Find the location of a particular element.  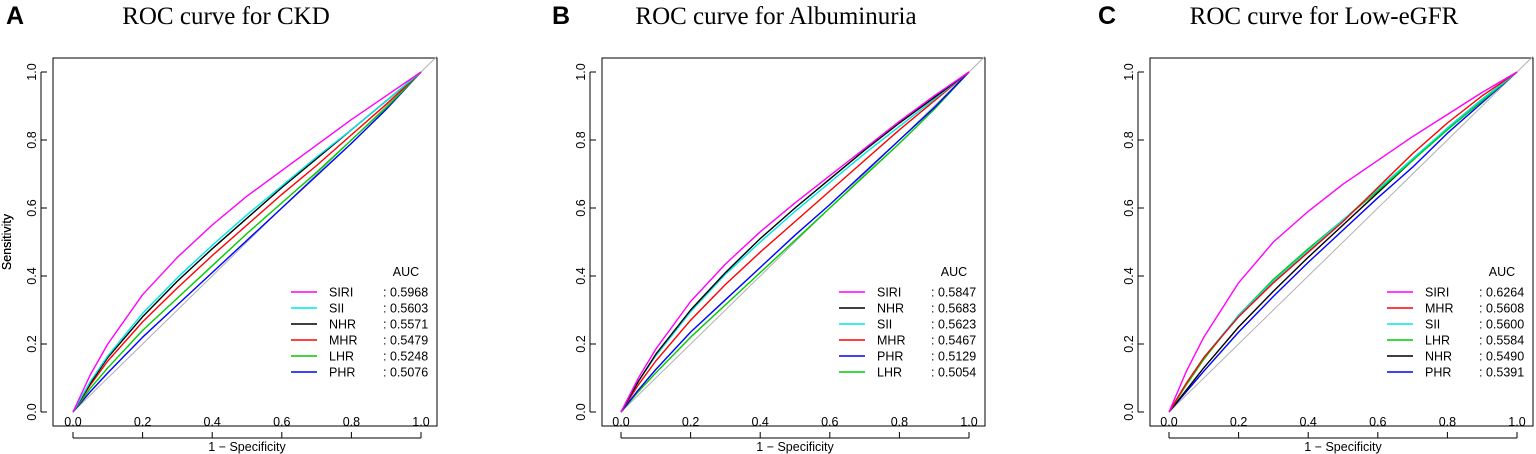

panel-c-legend-label-lhr: LHR is located at coordinates (1437, 341).